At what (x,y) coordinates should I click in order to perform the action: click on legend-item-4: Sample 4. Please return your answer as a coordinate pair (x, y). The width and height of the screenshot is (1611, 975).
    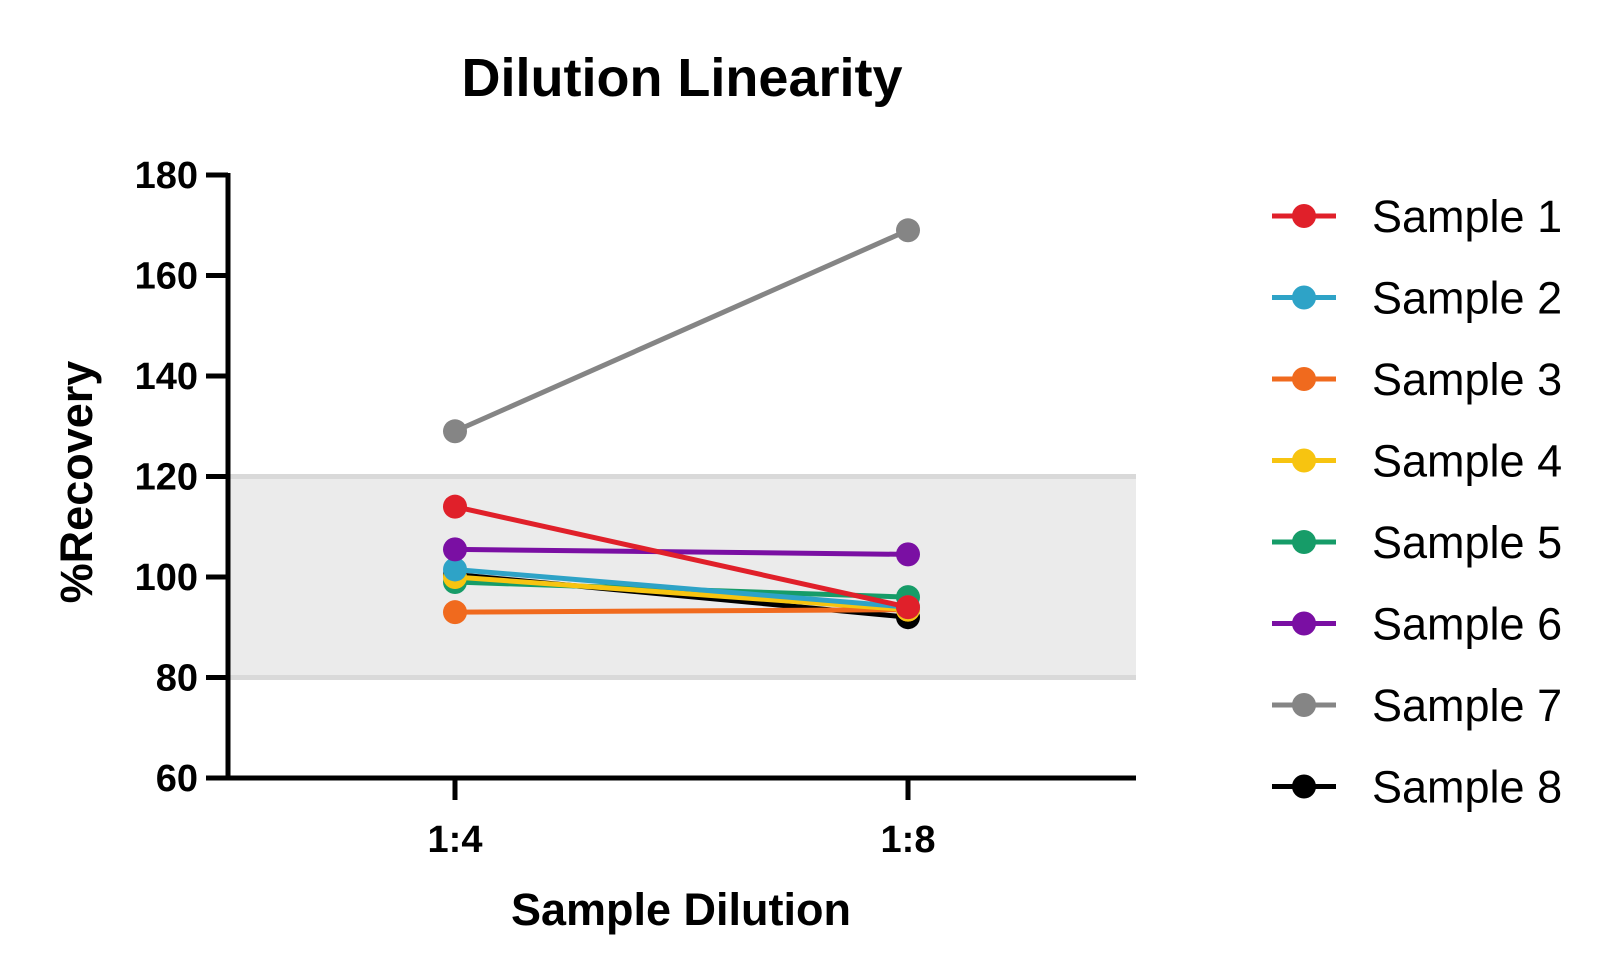
    Looking at the image, I should click on (1417, 461).